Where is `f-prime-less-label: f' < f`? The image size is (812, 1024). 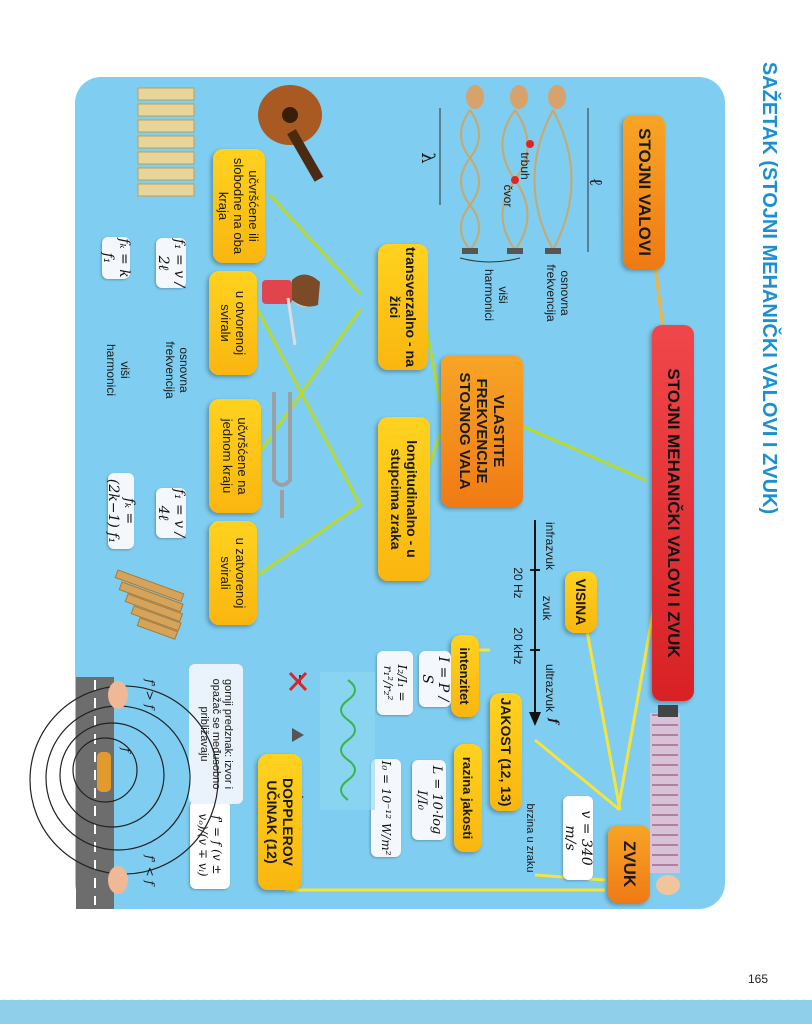 f-prime-less-label: f' < f is located at coordinates (150, 870).